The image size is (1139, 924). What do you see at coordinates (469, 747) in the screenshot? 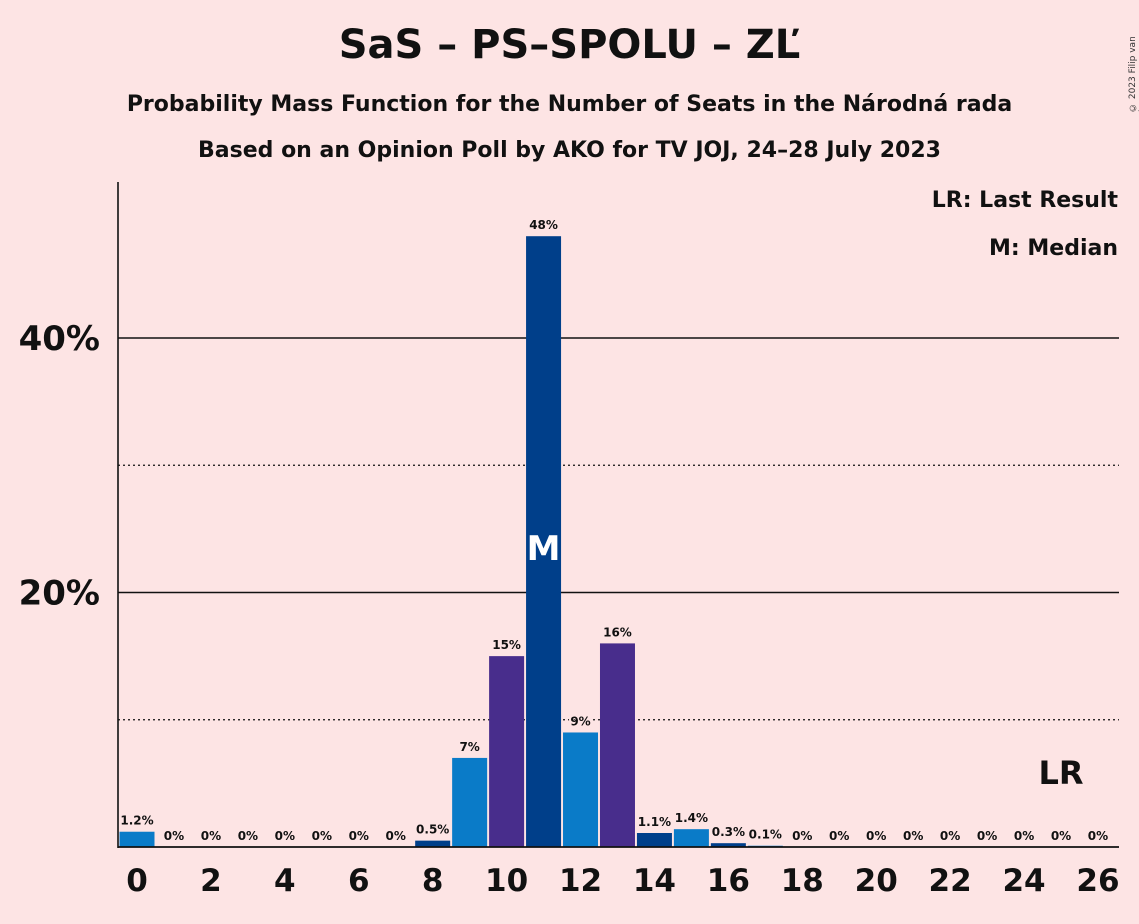
I see `bar-value-label: 7%` at bounding box center [469, 747].